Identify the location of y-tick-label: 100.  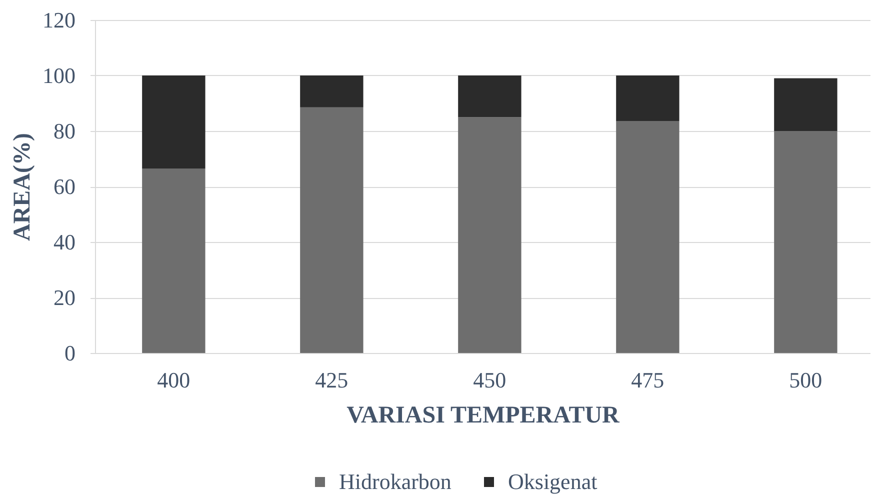
(59, 75).